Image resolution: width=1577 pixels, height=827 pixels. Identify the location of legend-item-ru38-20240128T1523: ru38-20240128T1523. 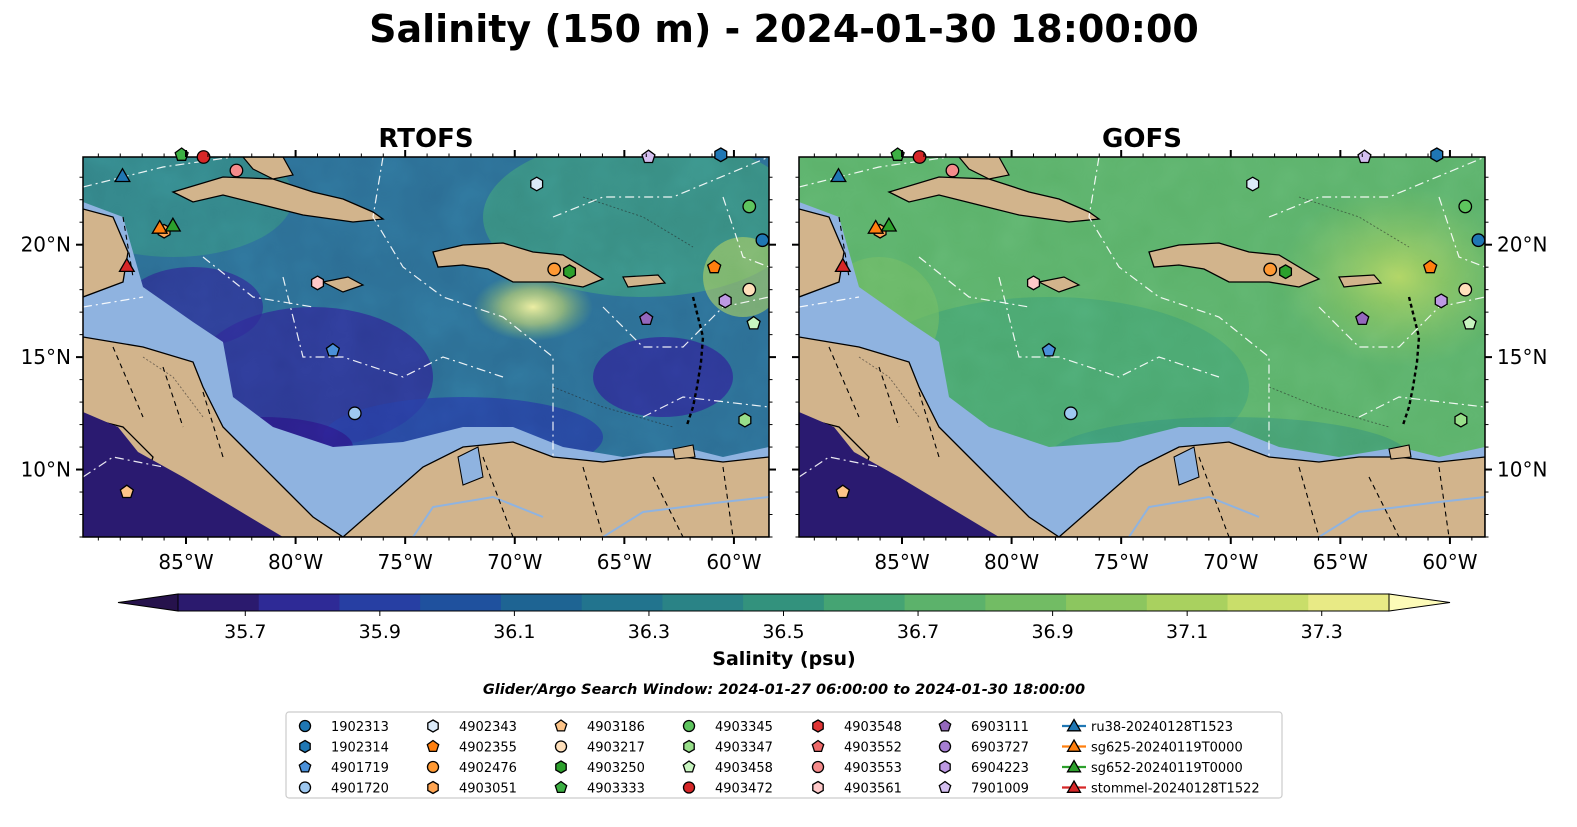
(1147, 726).